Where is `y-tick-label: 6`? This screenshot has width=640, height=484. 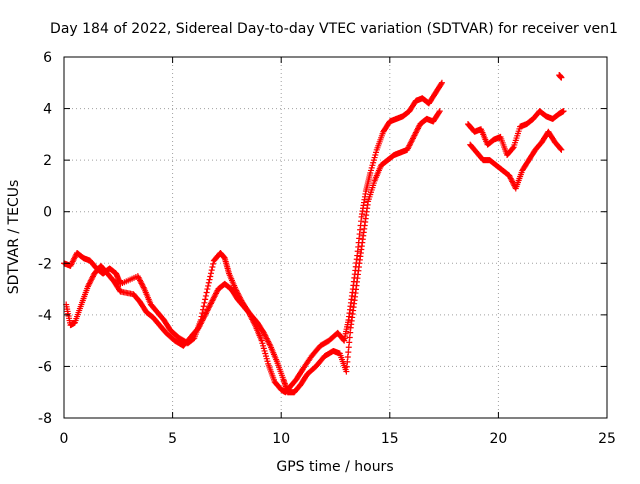
y-tick-label: 6 is located at coordinates (47, 58).